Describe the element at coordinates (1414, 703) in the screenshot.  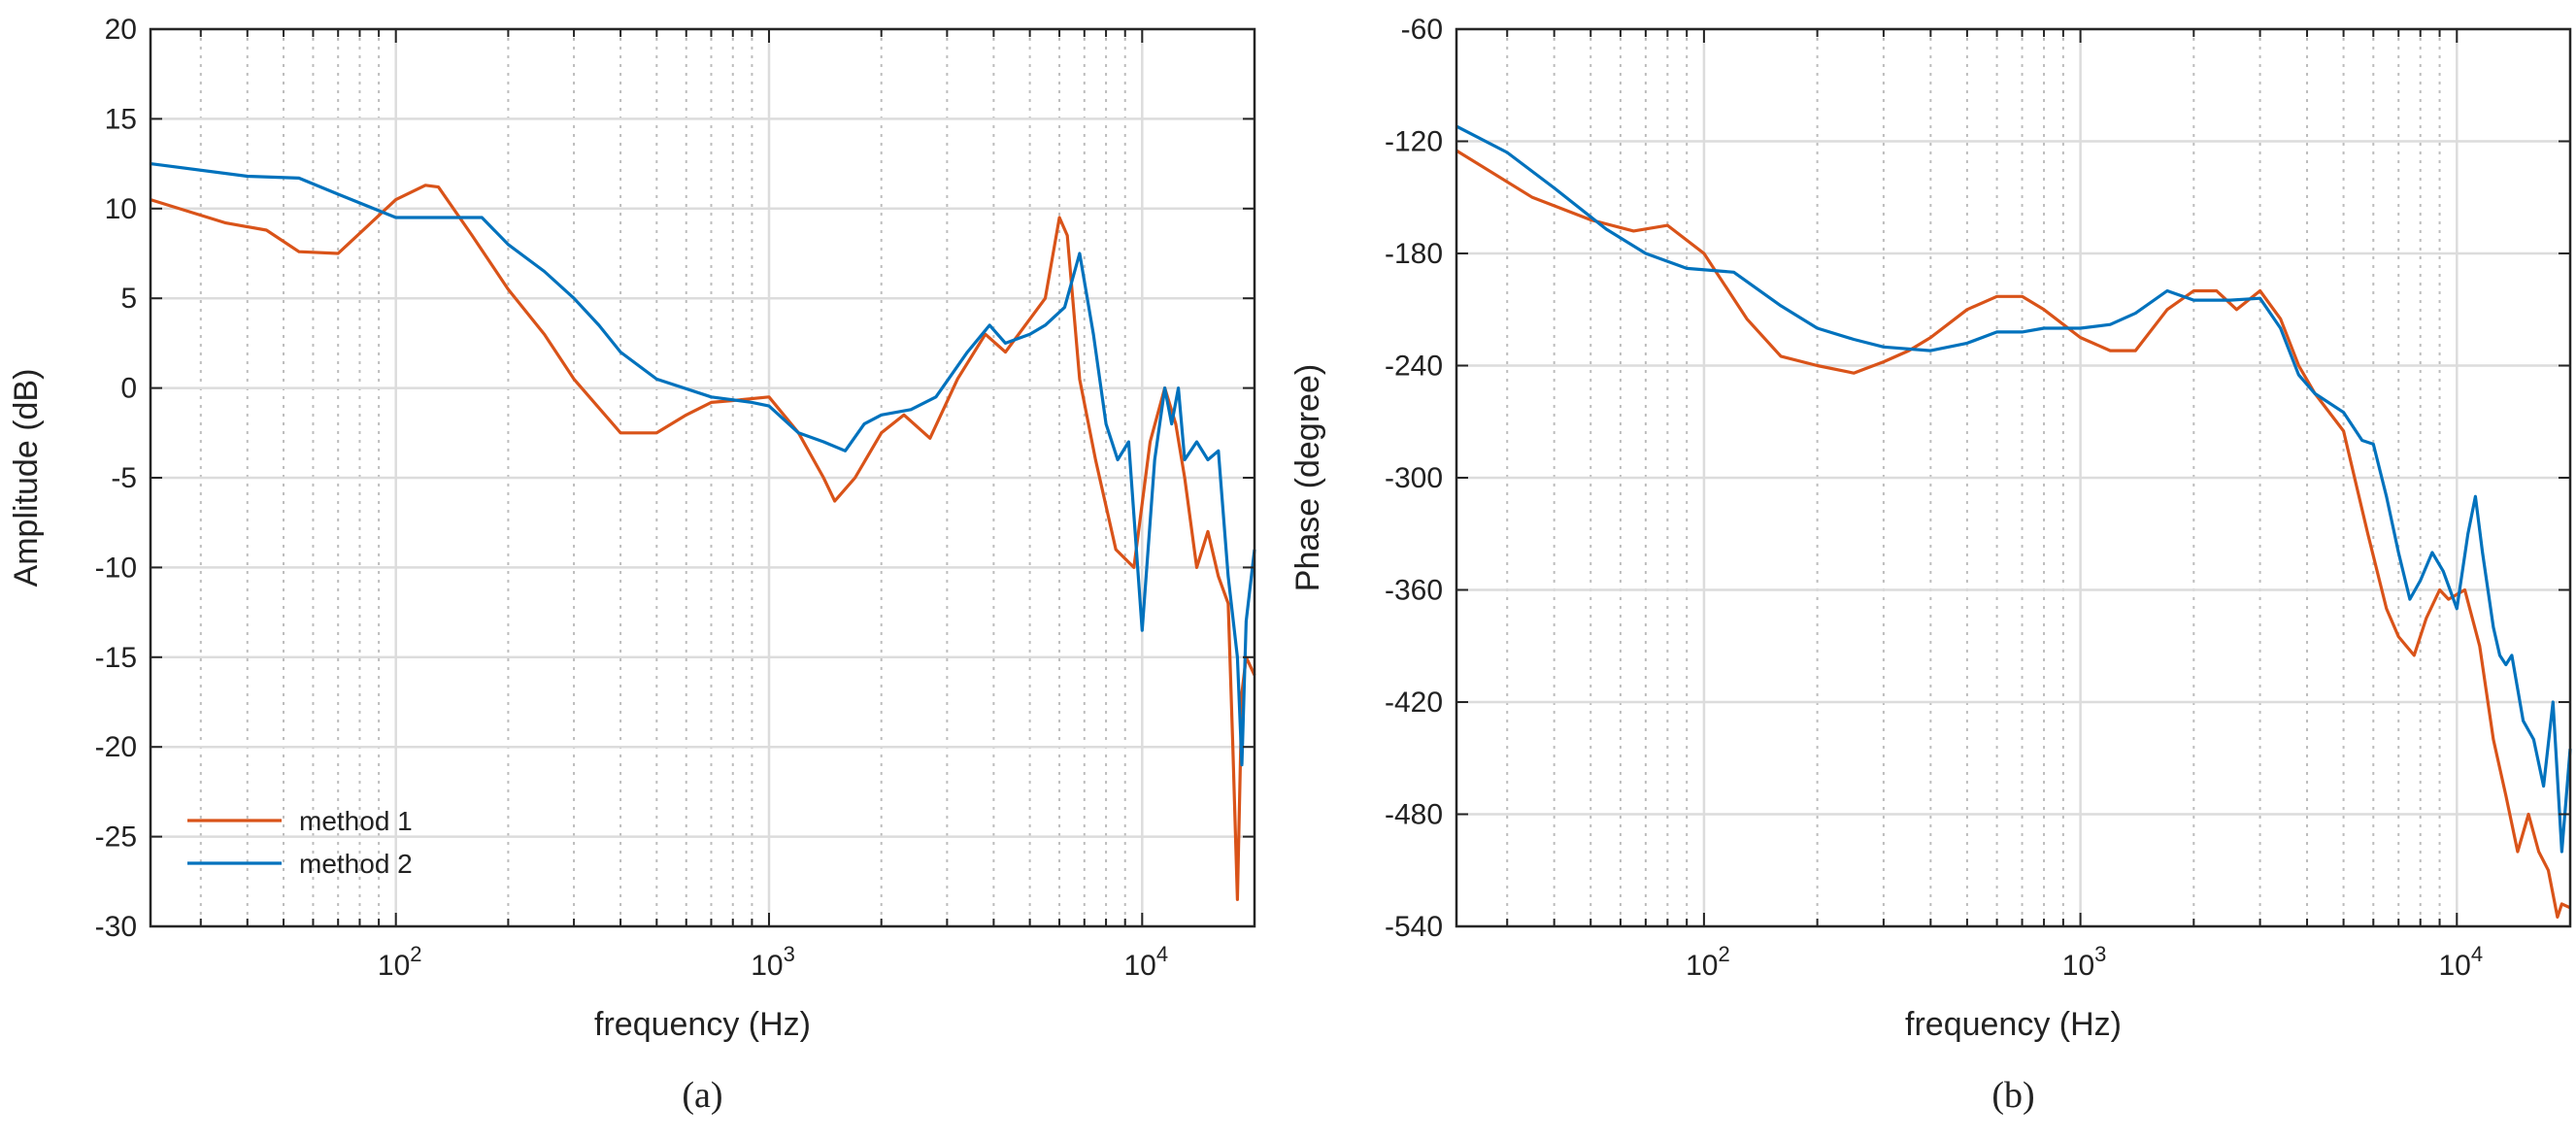
I see `y-tick-label: -420` at that location.